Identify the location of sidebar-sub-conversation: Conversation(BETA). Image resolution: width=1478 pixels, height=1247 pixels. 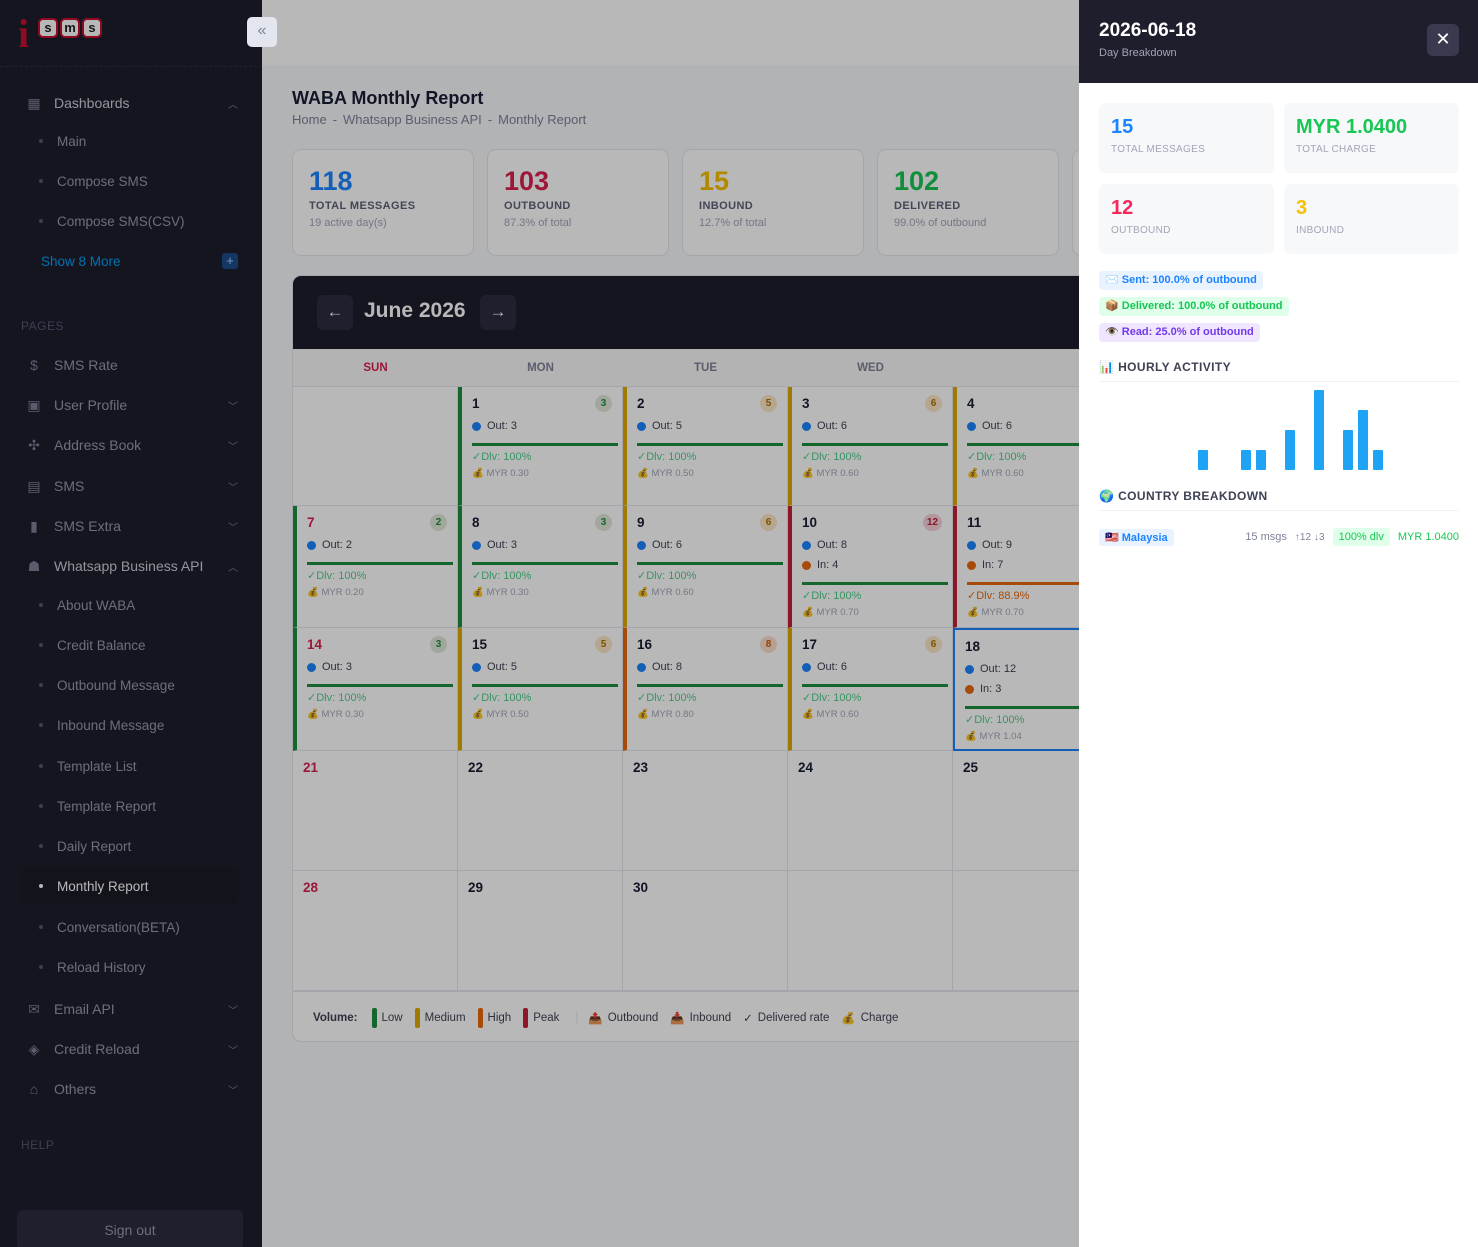
(130, 927).